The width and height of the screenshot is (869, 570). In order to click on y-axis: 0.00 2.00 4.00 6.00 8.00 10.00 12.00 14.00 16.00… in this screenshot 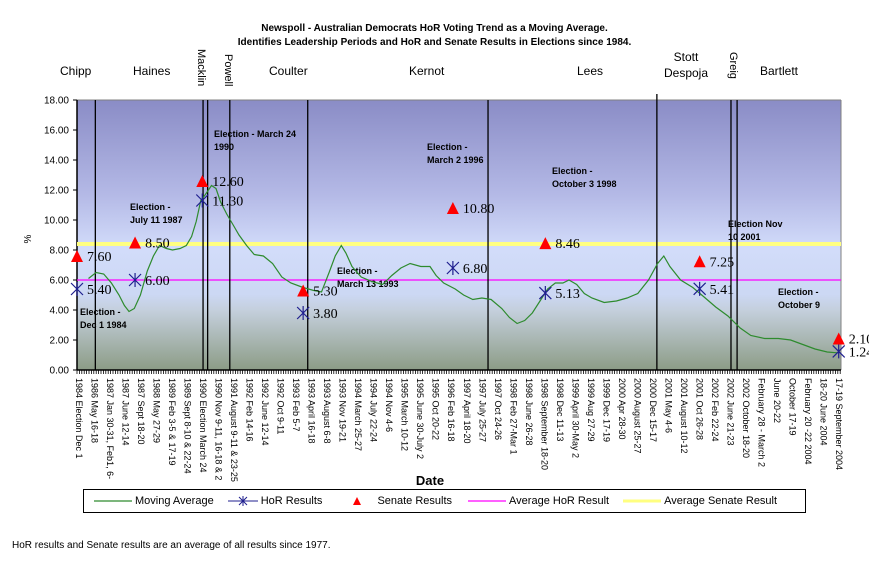, I will do `click(61, 236)`.